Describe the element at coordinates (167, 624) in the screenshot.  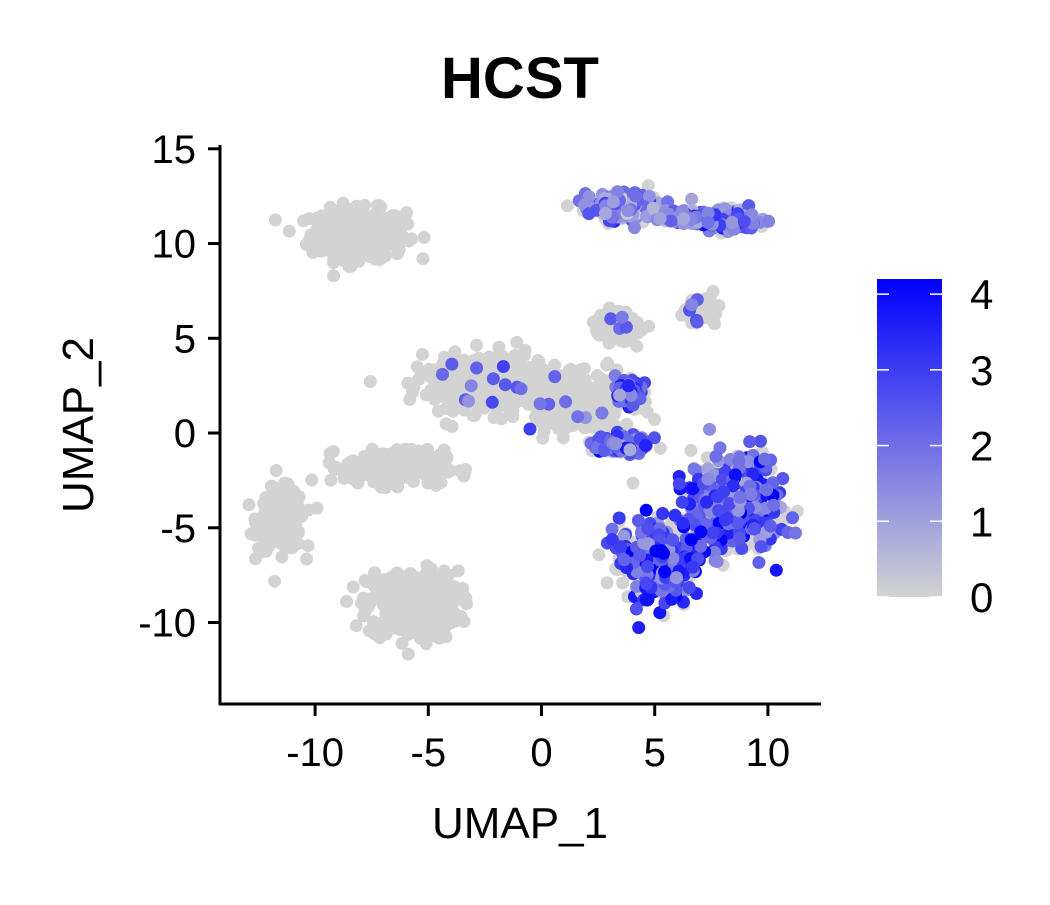
I see `y-tick-label: -10` at that location.